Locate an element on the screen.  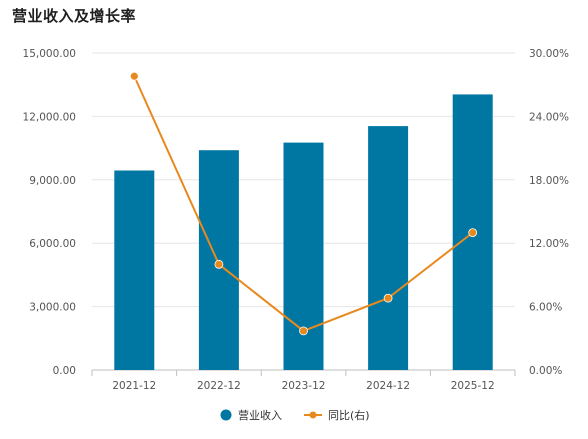
x-tick-label: 2023-12 is located at coordinates (304, 386).